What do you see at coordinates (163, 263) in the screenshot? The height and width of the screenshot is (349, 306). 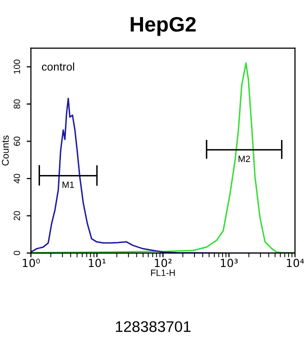 I see `x-tick-label: 10²` at bounding box center [163, 263].